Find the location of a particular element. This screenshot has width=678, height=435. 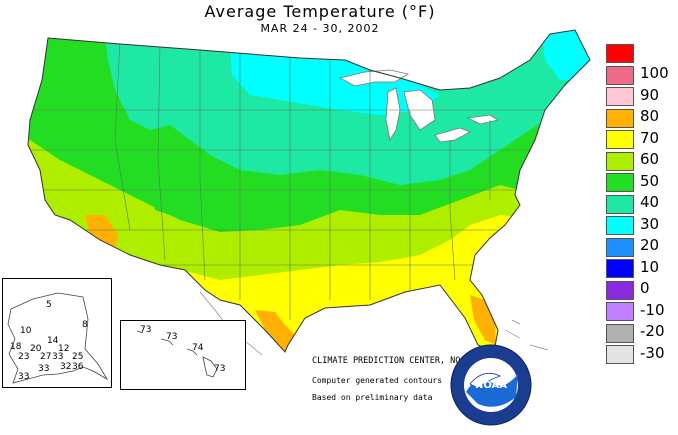

alaska-value: 5 is located at coordinates (49, 305).